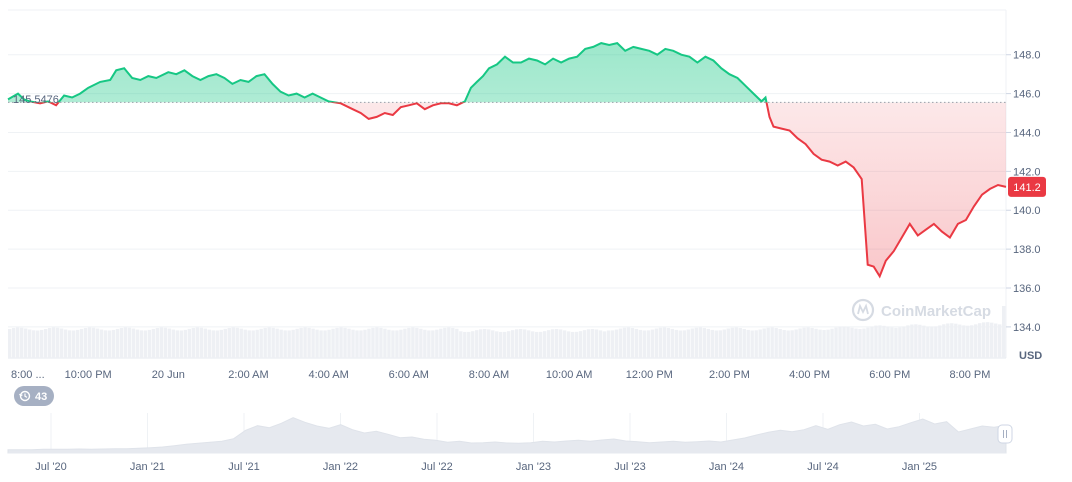 The height and width of the screenshot is (482, 1072). What do you see at coordinates (863, 310) in the screenshot?
I see `coinmarketcap-logo-icon` at bounding box center [863, 310].